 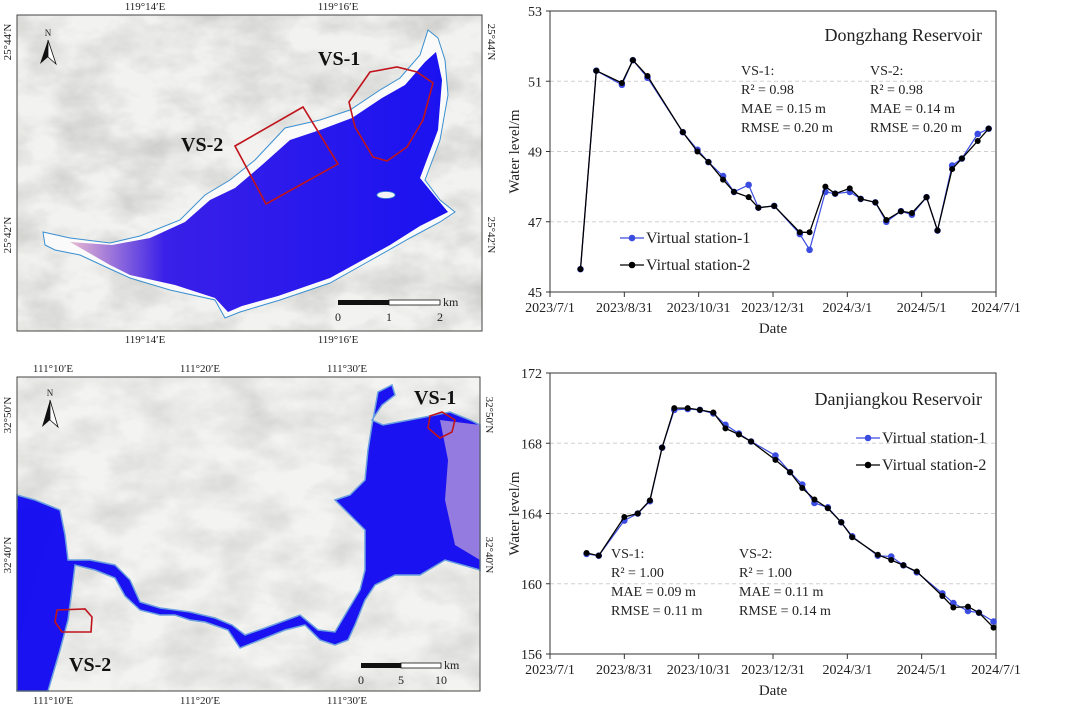 I want to click on stats-rmse: RMSE = 0.14 m, so click(x=785, y=611).